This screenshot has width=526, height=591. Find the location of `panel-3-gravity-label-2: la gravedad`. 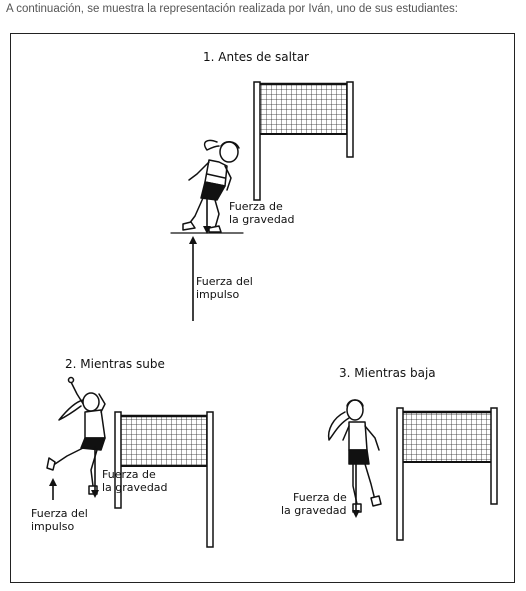

panel-3-gravity-label-2: la gravedad is located at coordinates (314, 510).